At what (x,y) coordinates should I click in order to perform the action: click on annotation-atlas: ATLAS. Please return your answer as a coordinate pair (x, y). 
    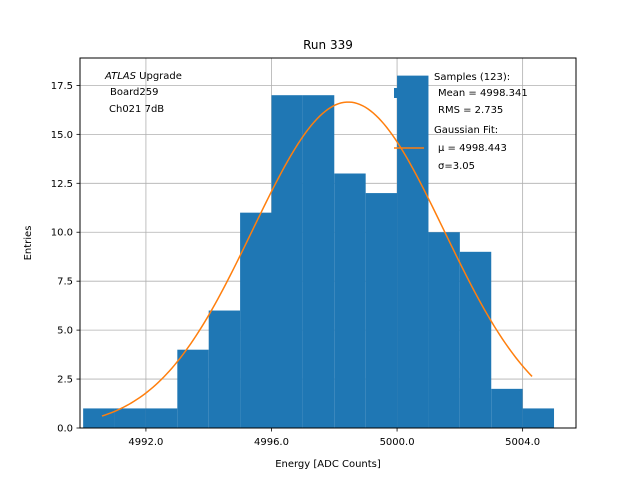
    Looking at the image, I should click on (120, 76).